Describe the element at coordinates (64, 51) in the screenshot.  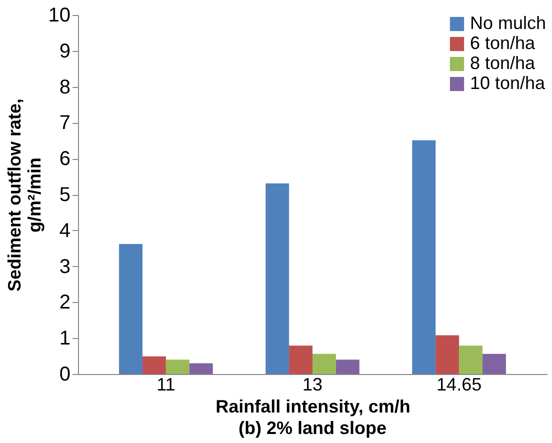
I see `y-tick-label: 9` at that location.